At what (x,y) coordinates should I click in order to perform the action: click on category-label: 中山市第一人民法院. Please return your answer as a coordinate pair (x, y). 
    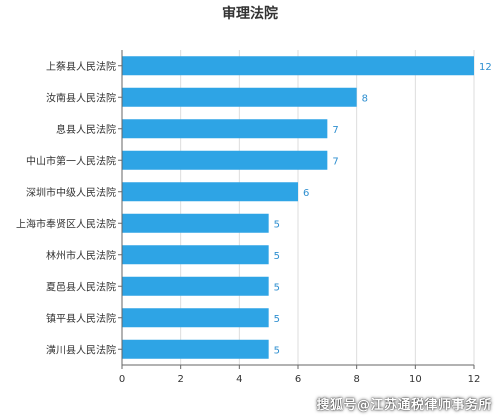
    Looking at the image, I should click on (71, 160).